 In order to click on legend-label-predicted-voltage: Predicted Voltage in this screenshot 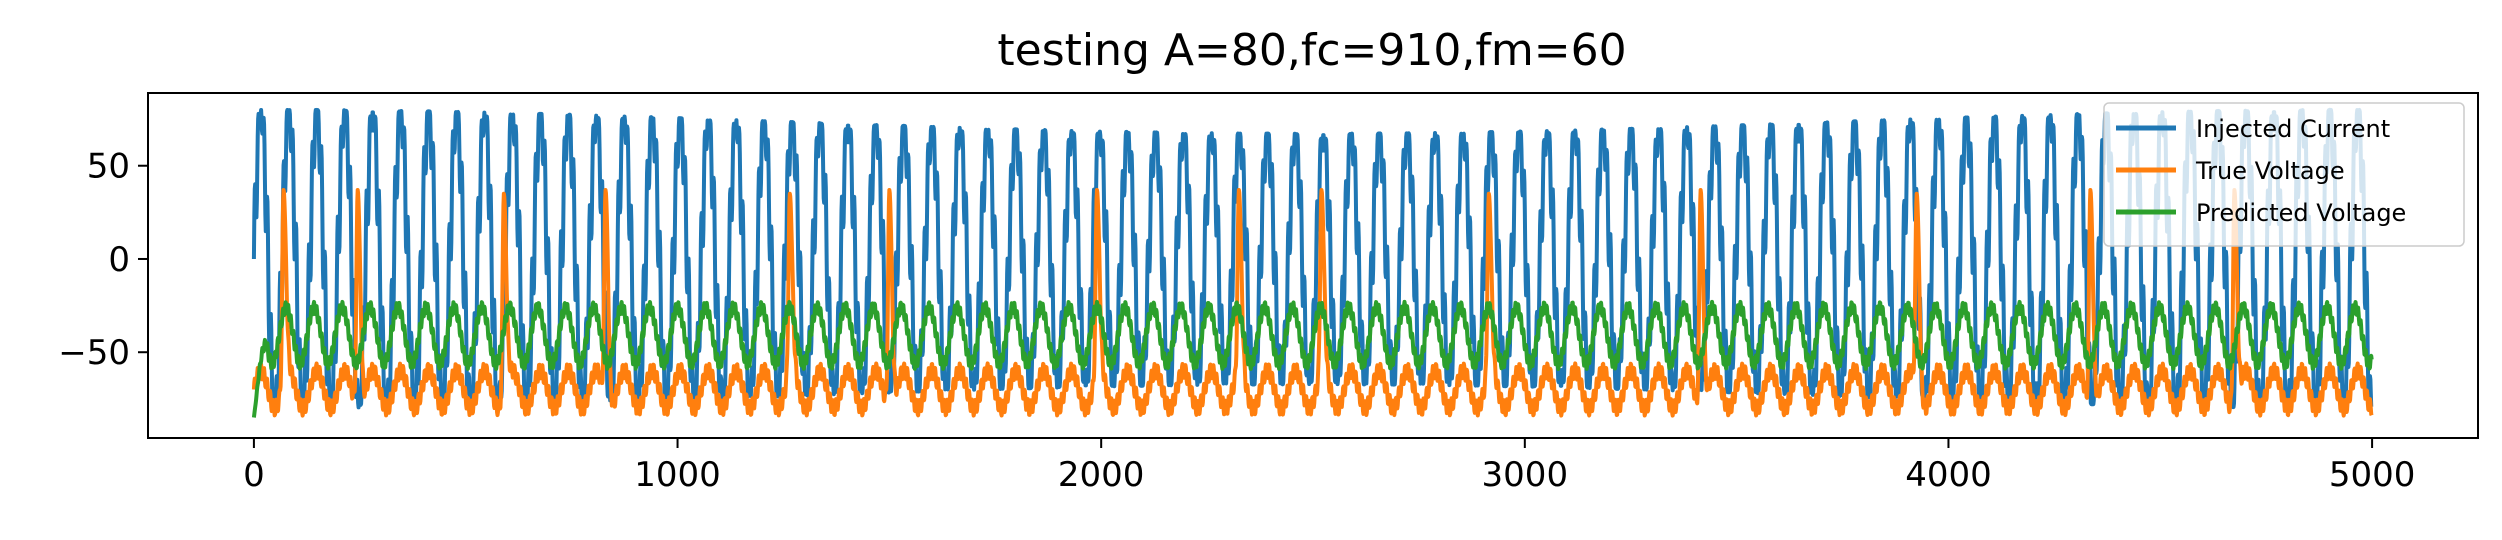, I will do `click(2301, 213)`.